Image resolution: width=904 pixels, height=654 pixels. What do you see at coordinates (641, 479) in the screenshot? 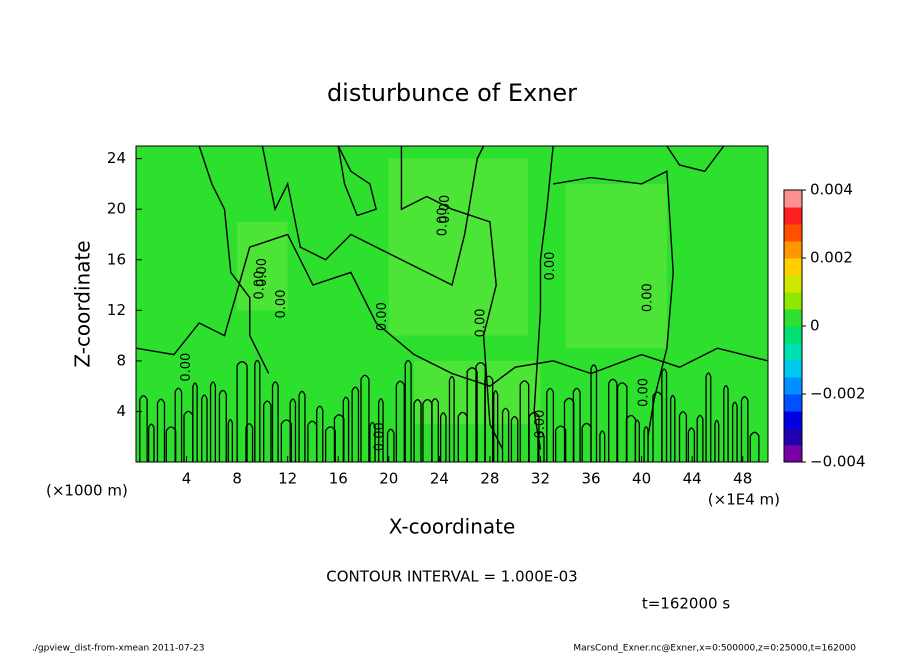
I see `x-tick-label: 40` at bounding box center [641, 479].